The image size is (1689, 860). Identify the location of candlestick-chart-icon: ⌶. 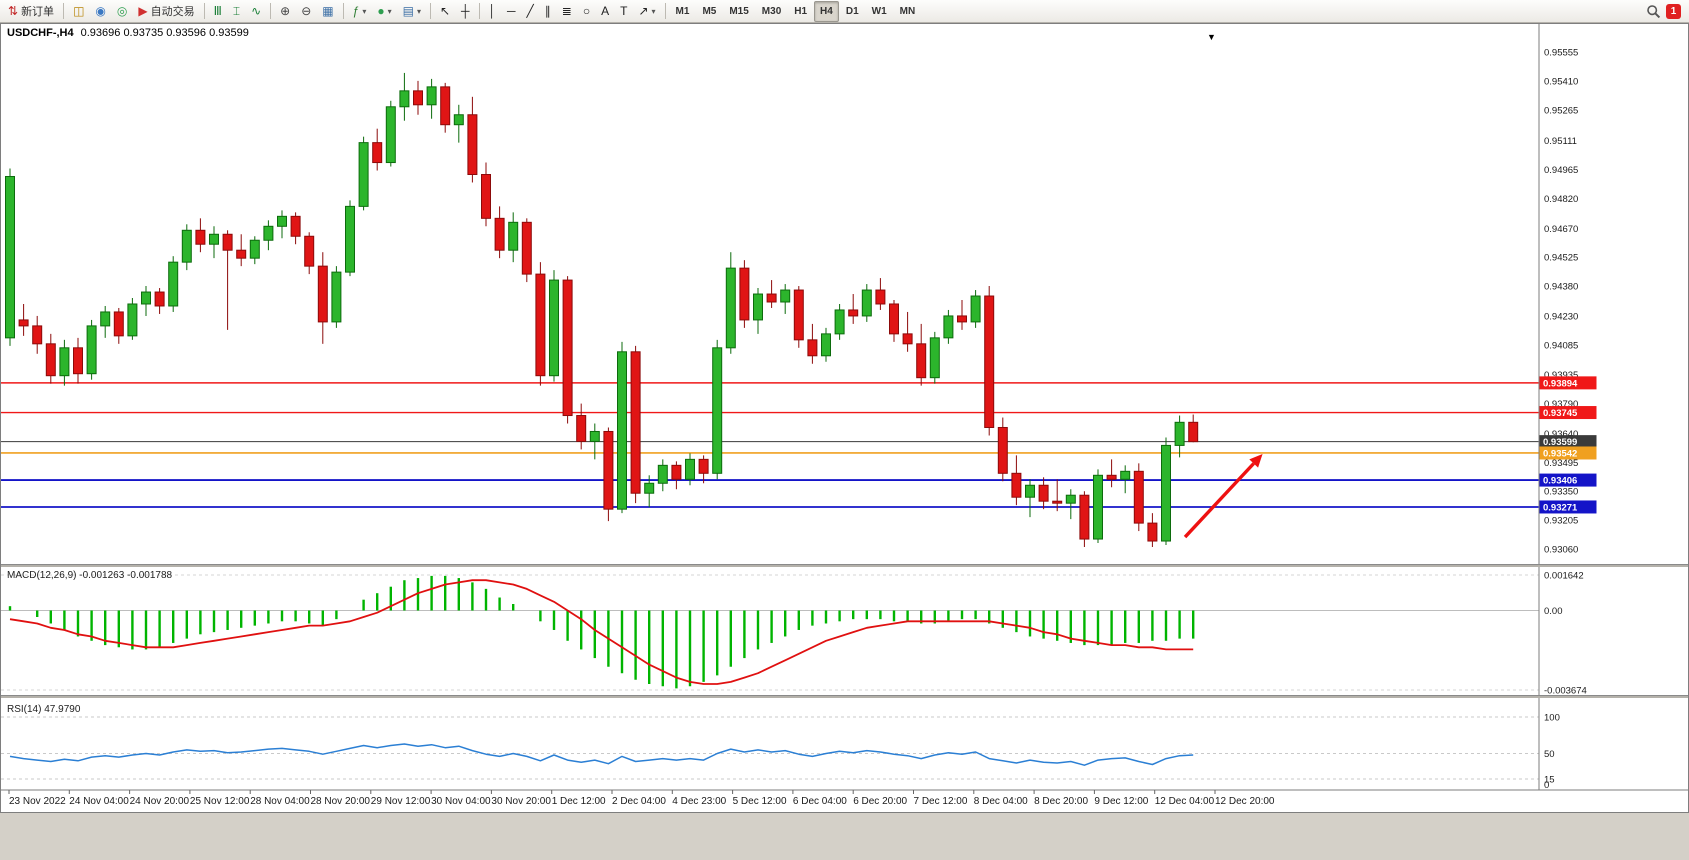
(236, 11).